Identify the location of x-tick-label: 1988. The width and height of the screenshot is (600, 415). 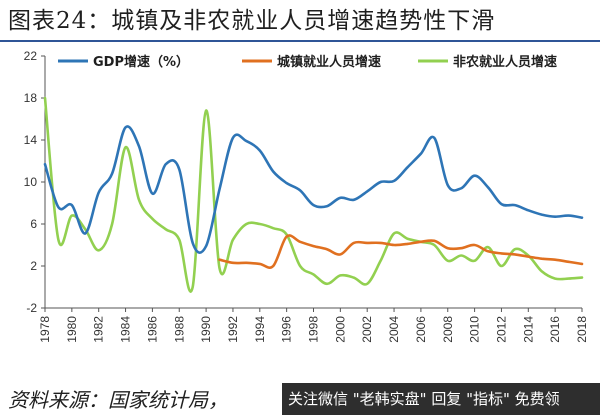
(179, 329).